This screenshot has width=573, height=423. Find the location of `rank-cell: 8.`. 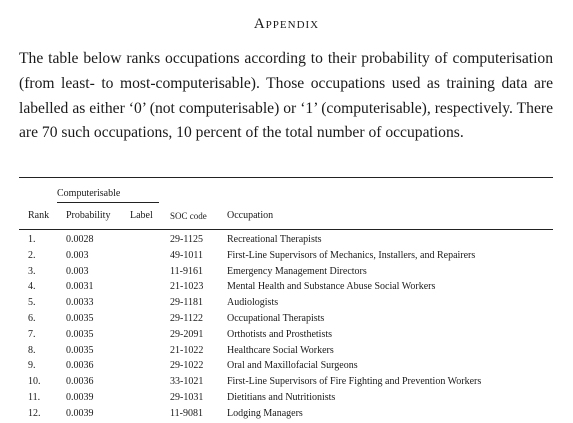

rank-cell: 8. is located at coordinates (32, 350).